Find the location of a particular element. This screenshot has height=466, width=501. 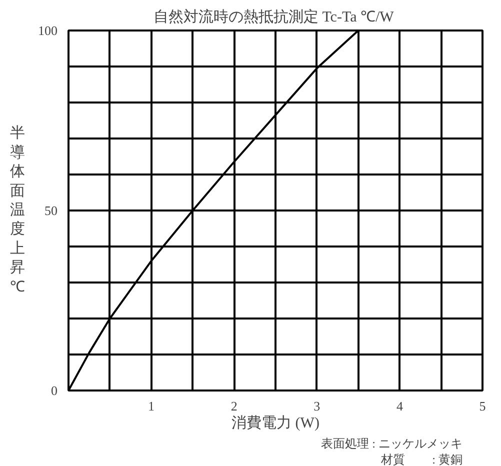

text: 半導体面温度上昇℃ is located at coordinates (17, 211).